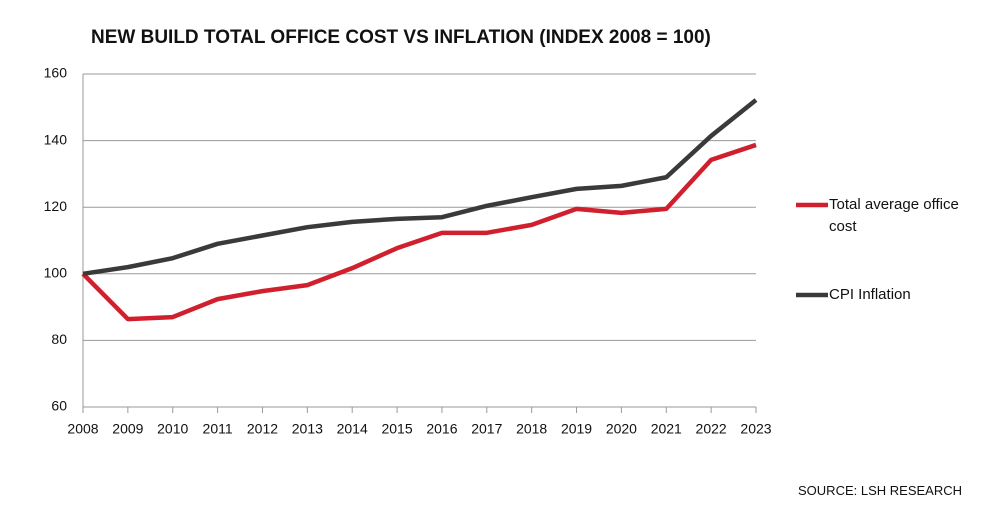 Image resolution: width=1000 pixels, height=532 pixels. I want to click on x-tick-label: 2012, so click(262, 429).